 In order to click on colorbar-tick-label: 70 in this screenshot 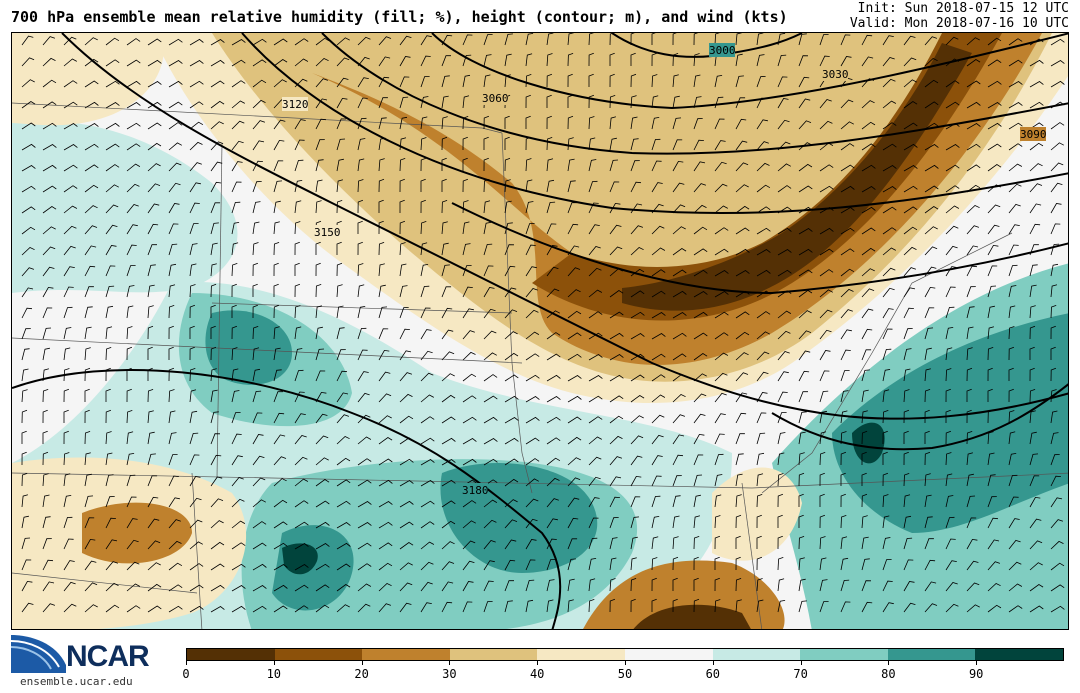, I will do `click(800, 674)`.